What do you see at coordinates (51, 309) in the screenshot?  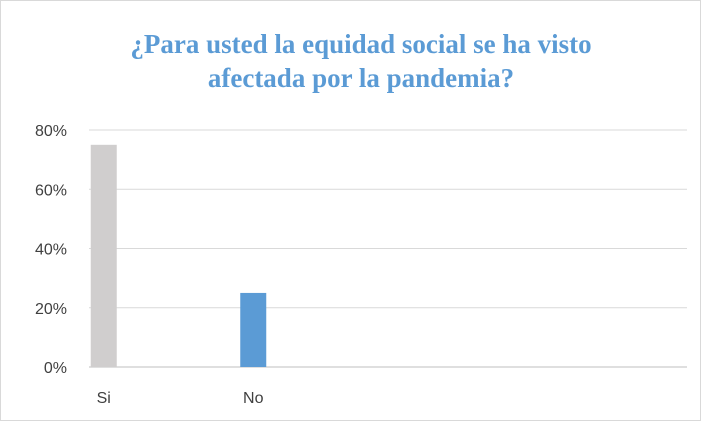 I see `y-tick-label: 20%` at bounding box center [51, 309].